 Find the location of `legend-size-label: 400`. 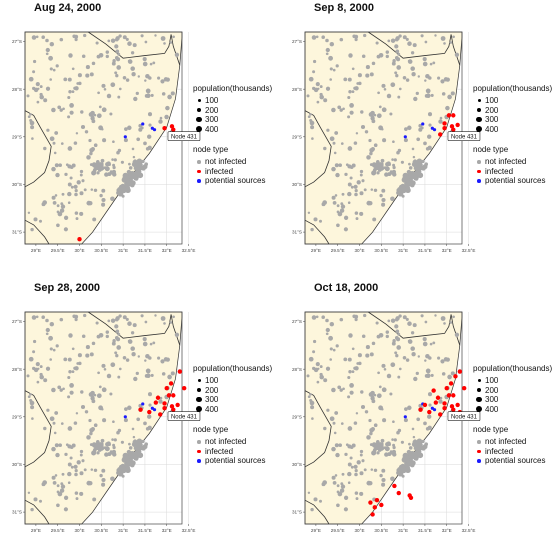

legend-size-label: 400 is located at coordinates (212, 409).